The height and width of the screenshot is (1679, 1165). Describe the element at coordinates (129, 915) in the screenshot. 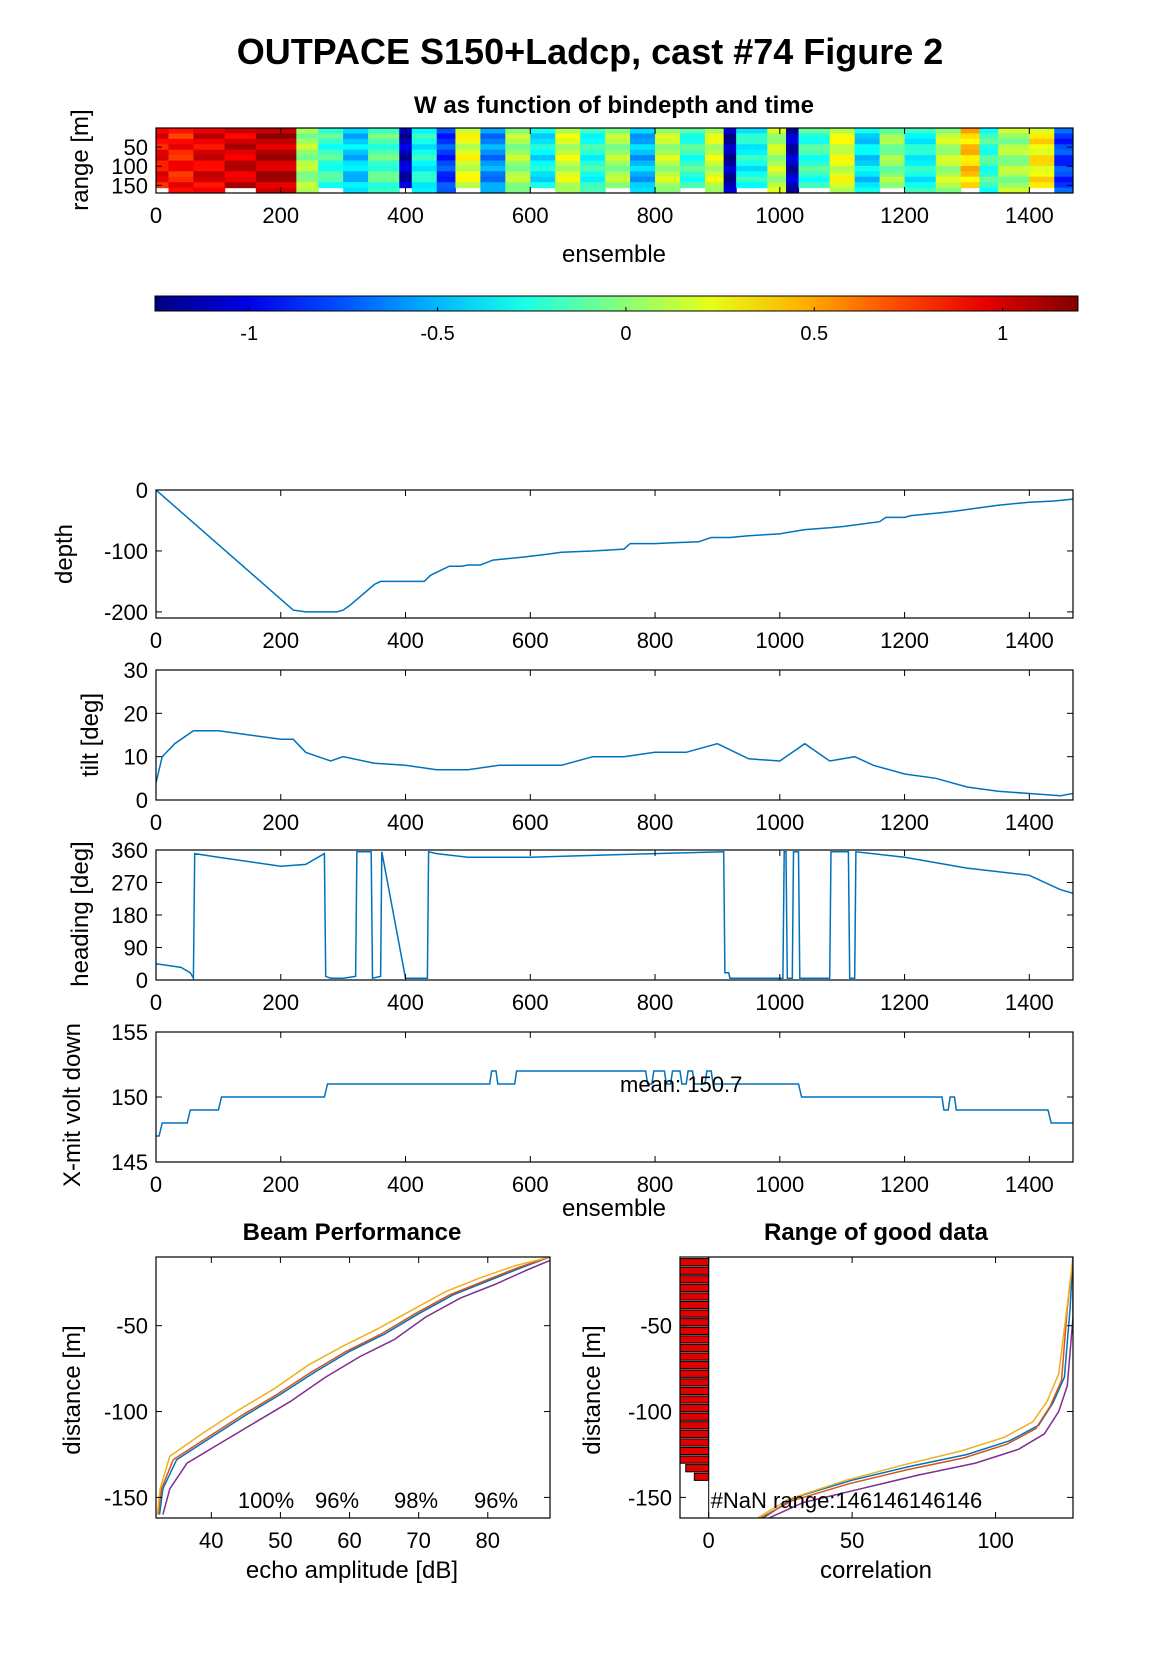

I see `heading-y-tick-label: 180` at that location.